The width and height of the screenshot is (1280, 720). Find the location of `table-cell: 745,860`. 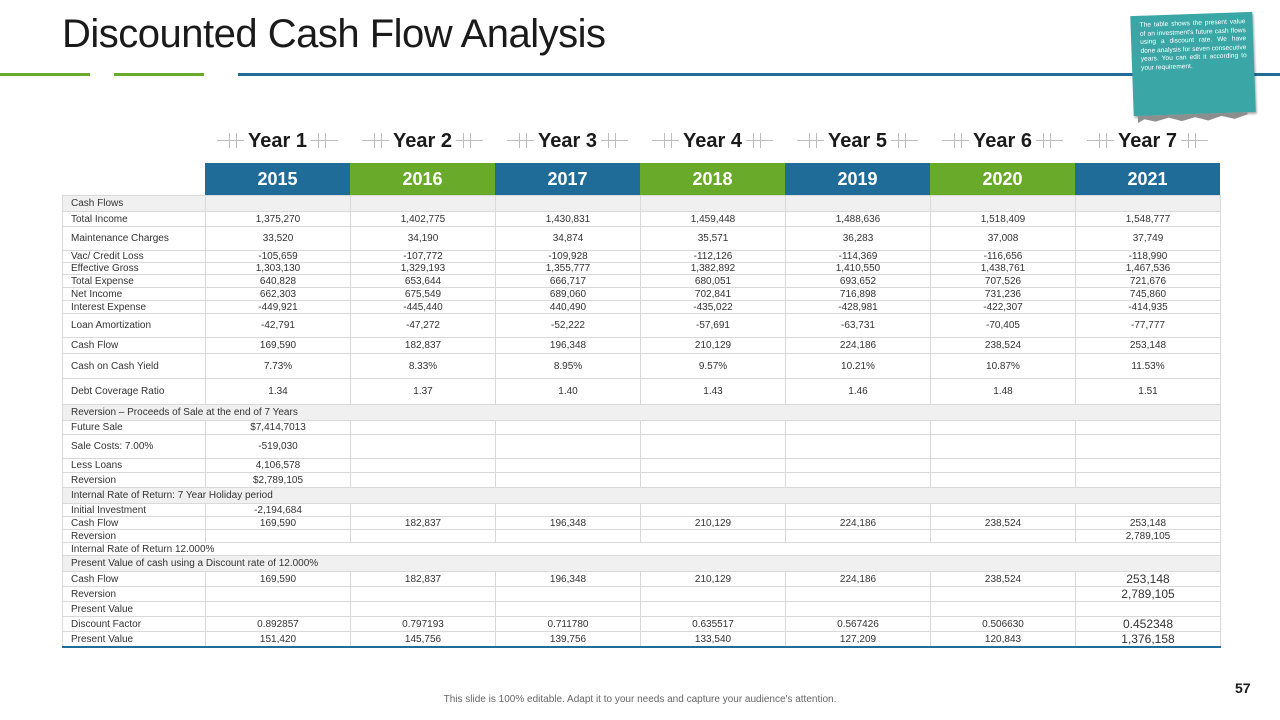

table-cell: 745,860 is located at coordinates (1148, 294).